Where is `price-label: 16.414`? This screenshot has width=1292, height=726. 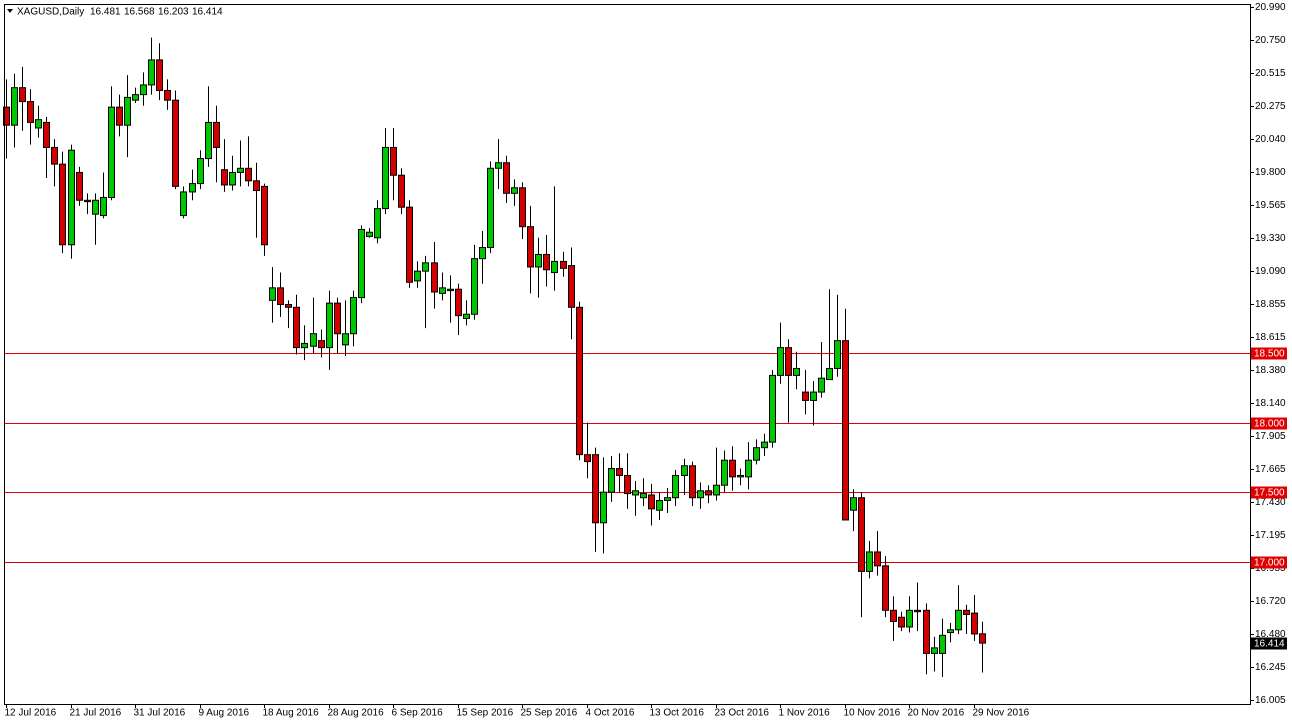 price-label: 16.414 is located at coordinates (1269, 644).